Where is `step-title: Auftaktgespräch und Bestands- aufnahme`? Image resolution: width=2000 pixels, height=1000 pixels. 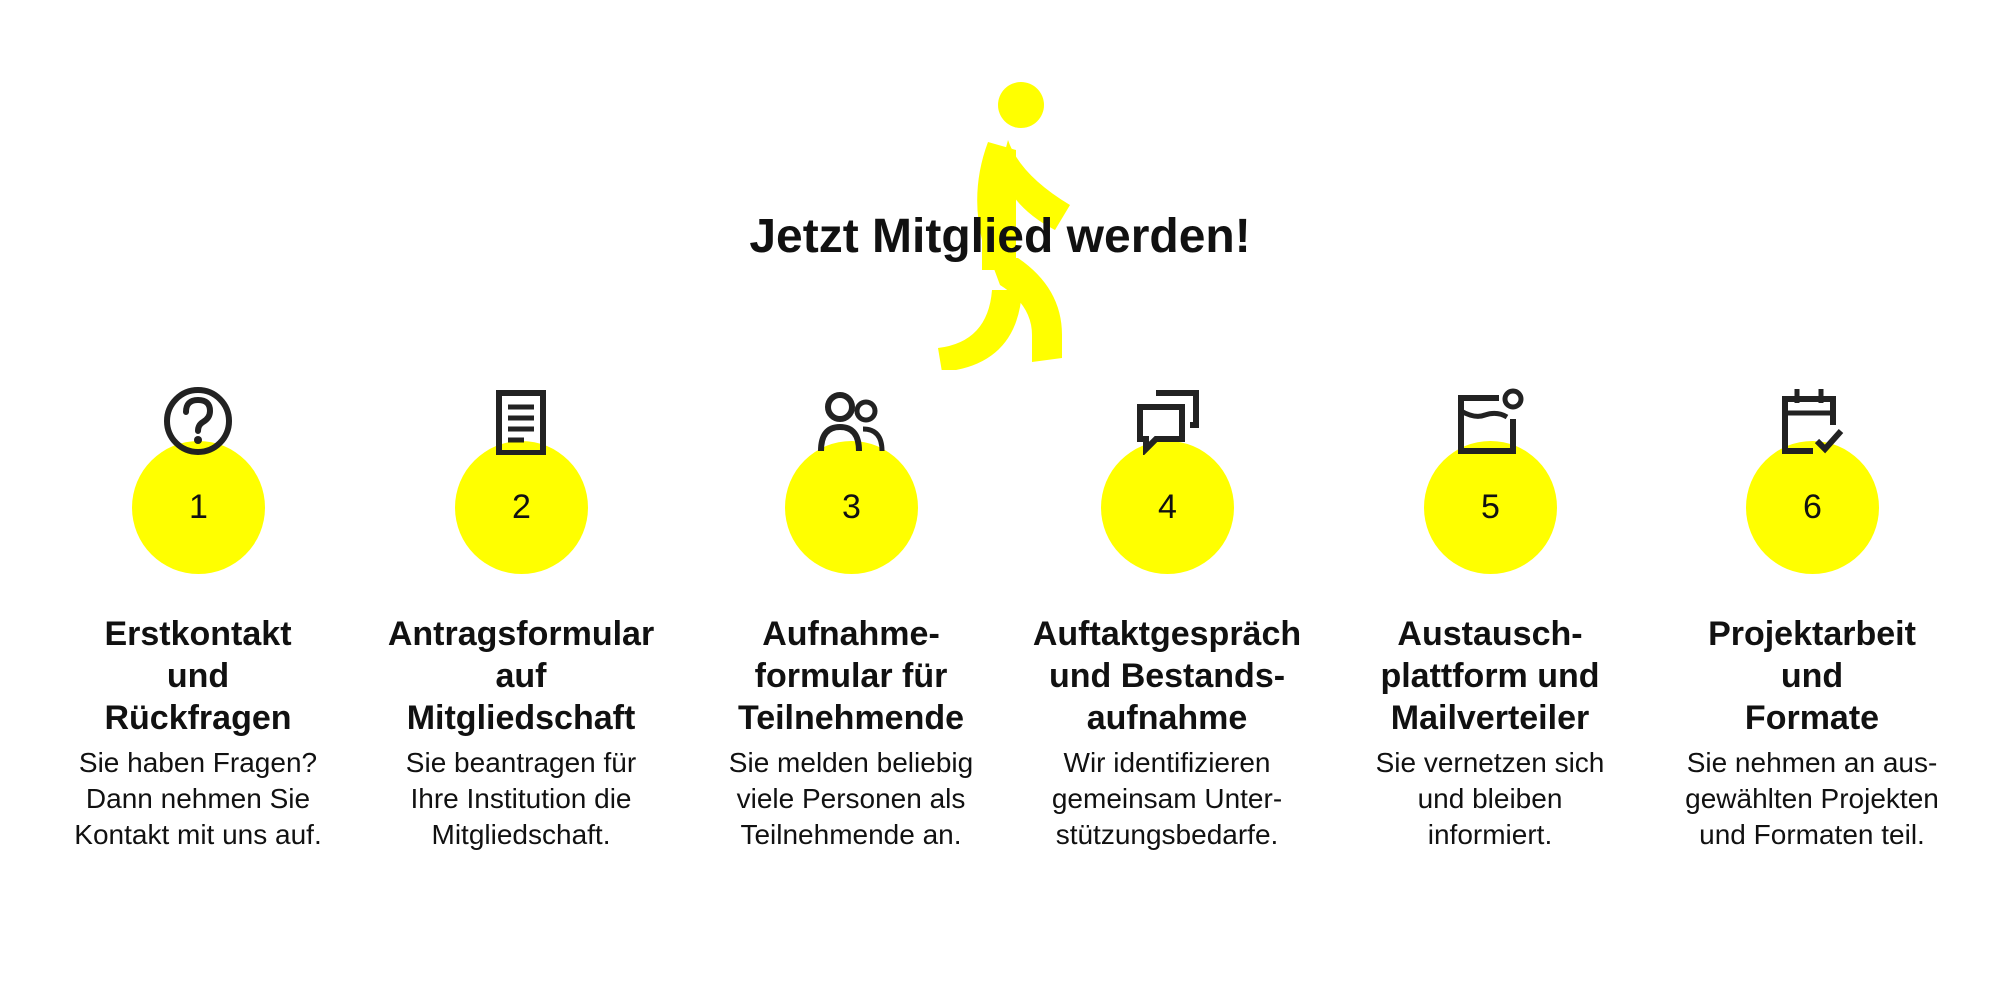
step-title: Auftaktgespräch und Bestands- aufnahme is located at coordinates (1167, 676).